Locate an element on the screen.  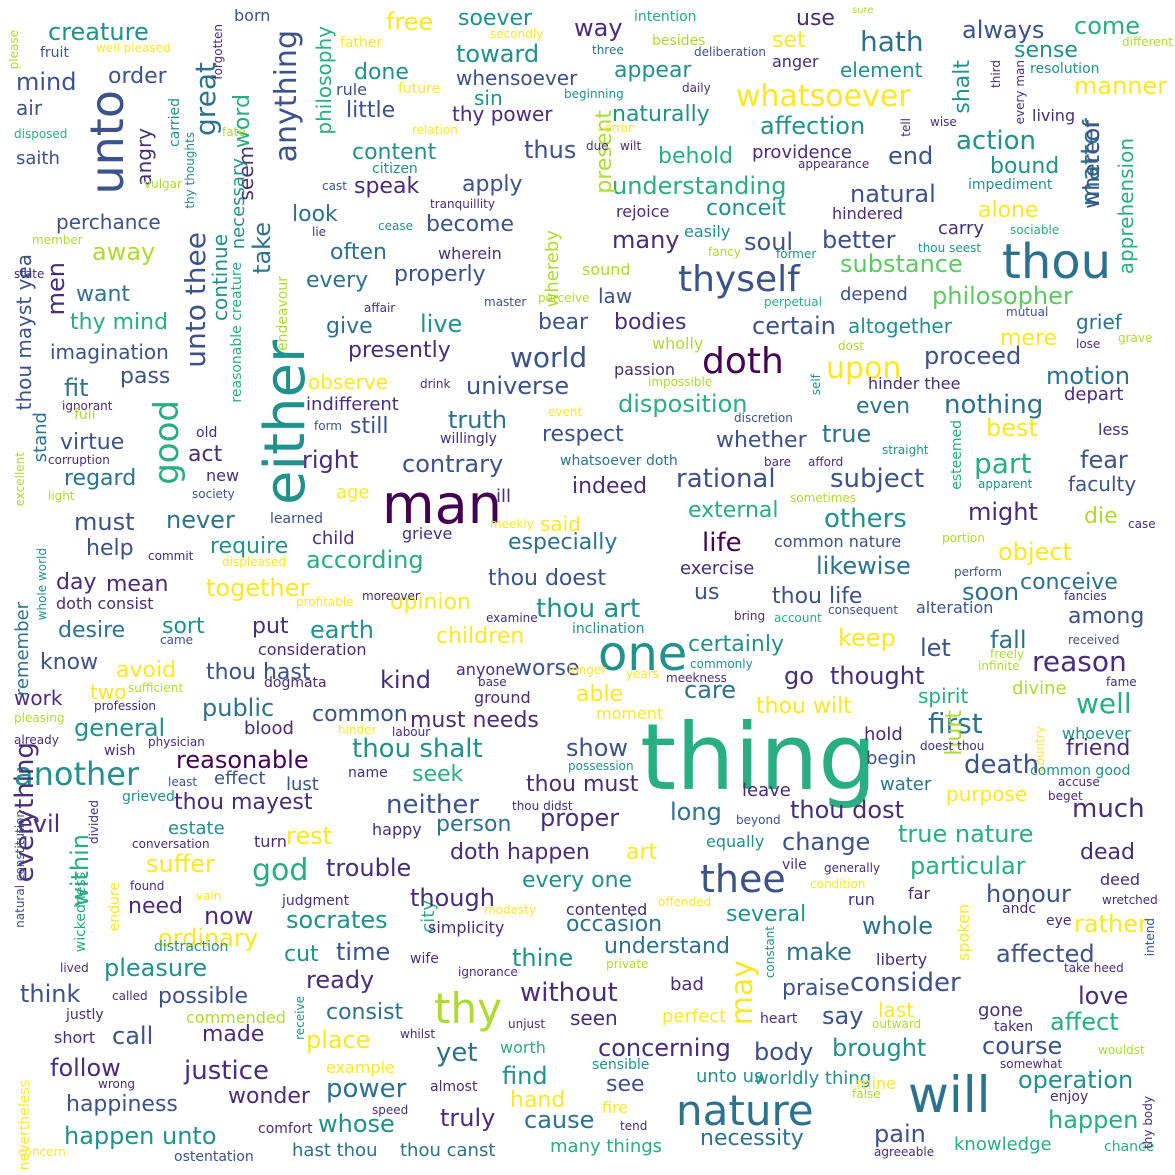
cloud-word: ready is located at coordinates (340, 980).